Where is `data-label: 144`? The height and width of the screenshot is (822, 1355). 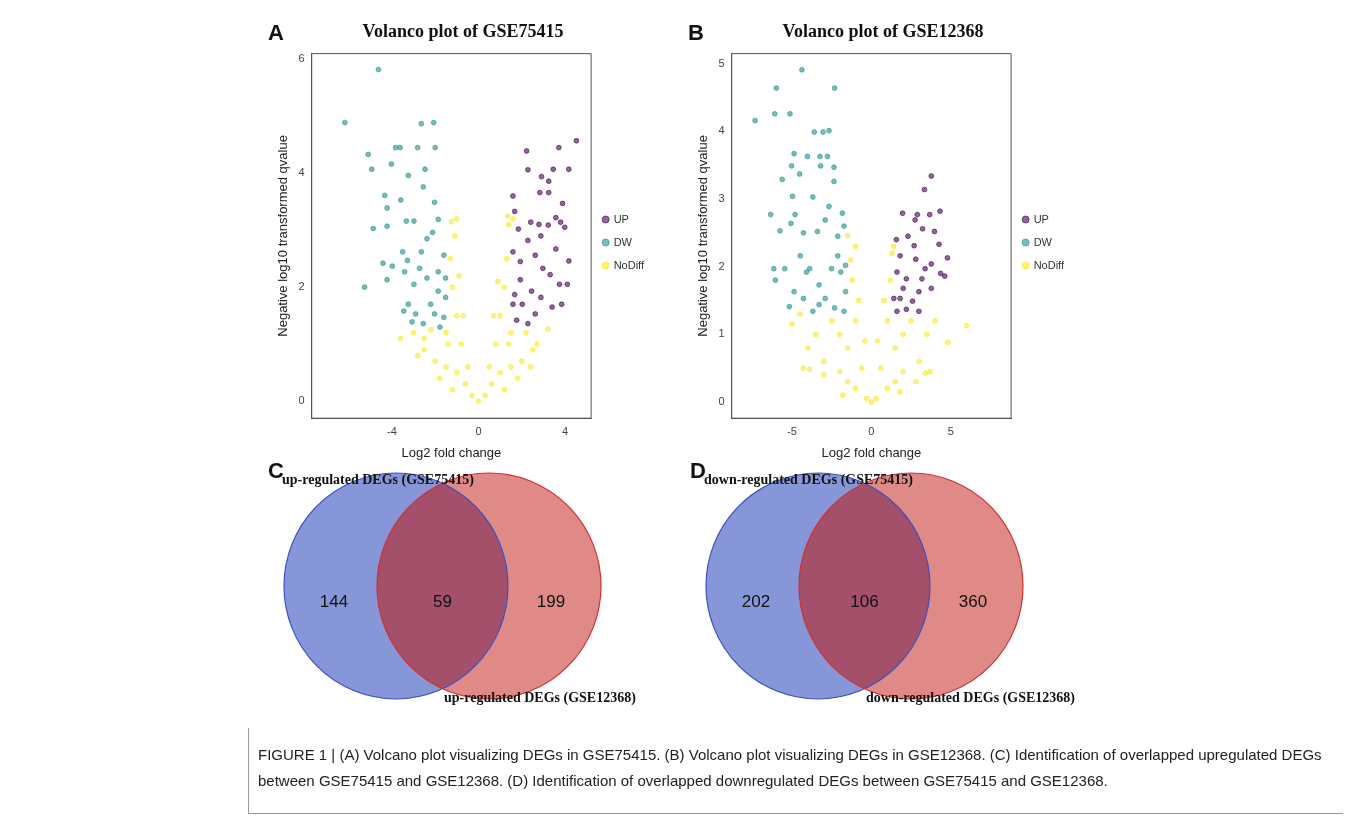
data-label: 144 is located at coordinates (334, 601).